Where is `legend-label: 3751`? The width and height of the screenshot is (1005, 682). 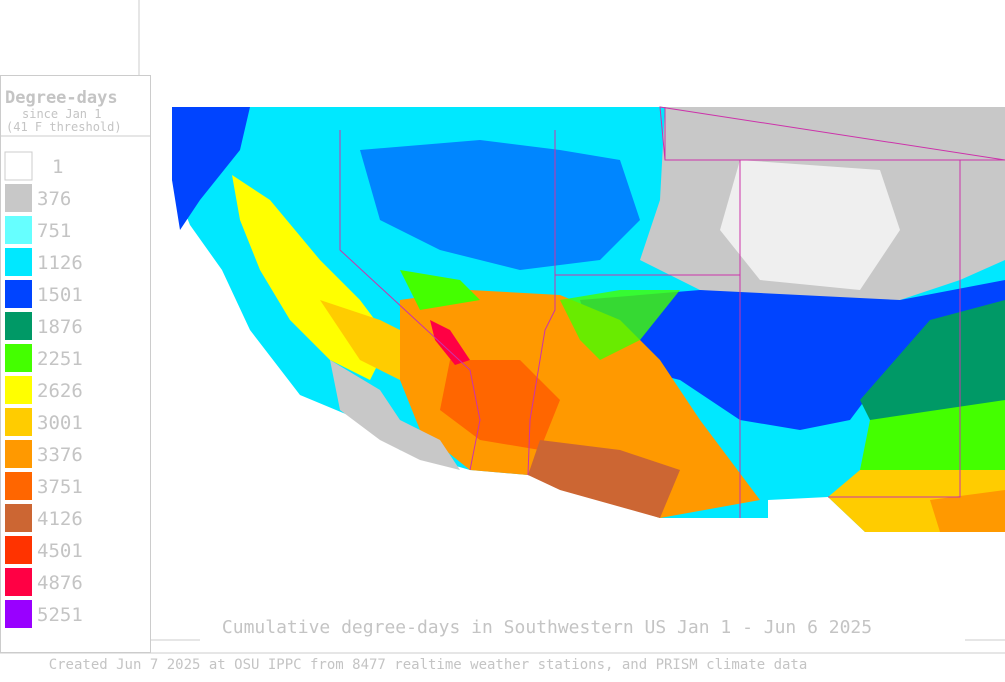
legend-label: 3751 is located at coordinates (60, 487).